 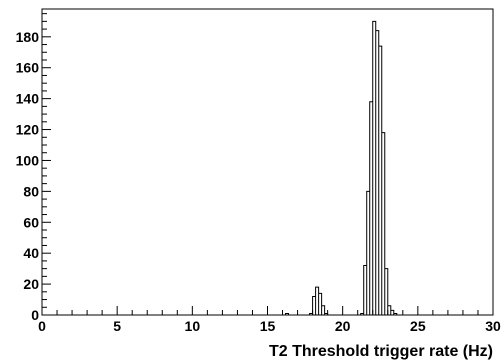 What do you see at coordinates (28, 37) in the screenshot?
I see `y-tick-label: 180` at bounding box center [28, 37].